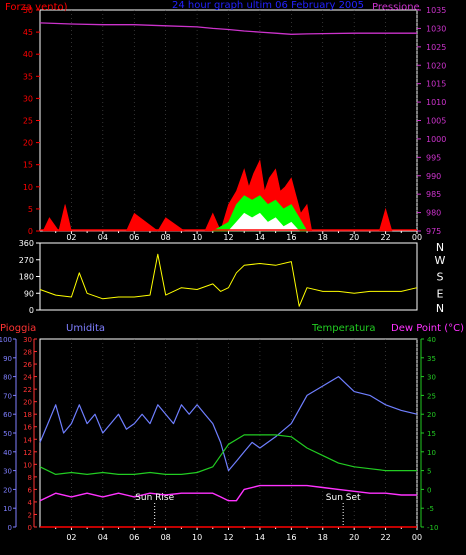 The height and width of the screenshot is (555, 466). What do you see at coordinates (440, 277) in the screenshot?
I see `compass-label: S` at bounding box center [440, 277].